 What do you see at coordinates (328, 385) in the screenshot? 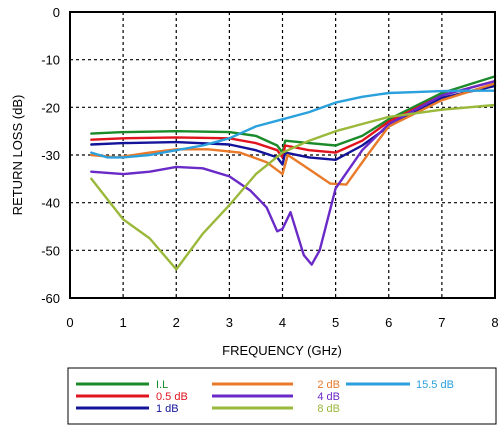
I see `legend-label: 2 dB` at bounding box center [328, 385].